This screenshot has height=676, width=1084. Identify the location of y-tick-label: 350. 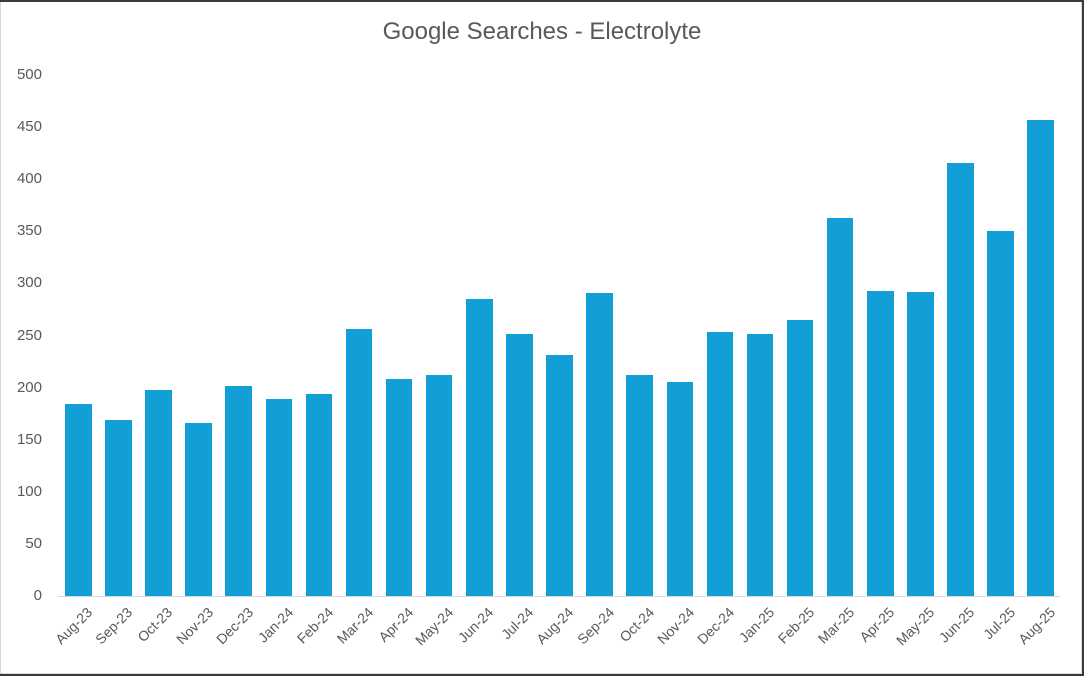
(29, 231).